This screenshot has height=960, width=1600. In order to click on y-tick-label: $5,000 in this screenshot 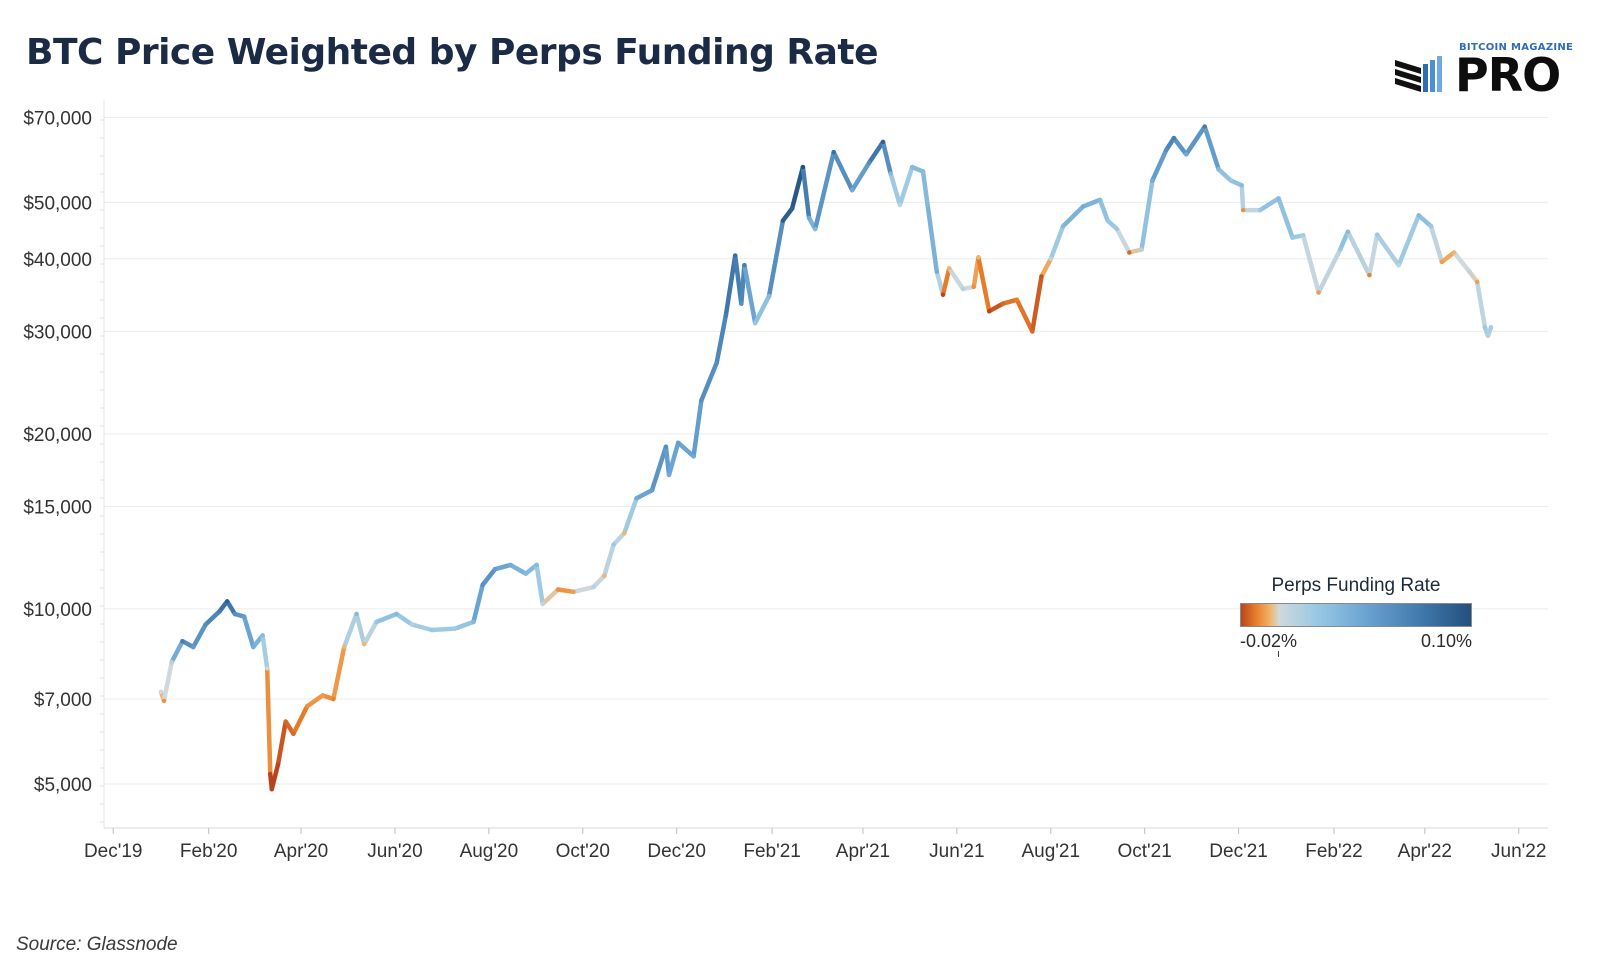, I will do `click(63, 785)`.